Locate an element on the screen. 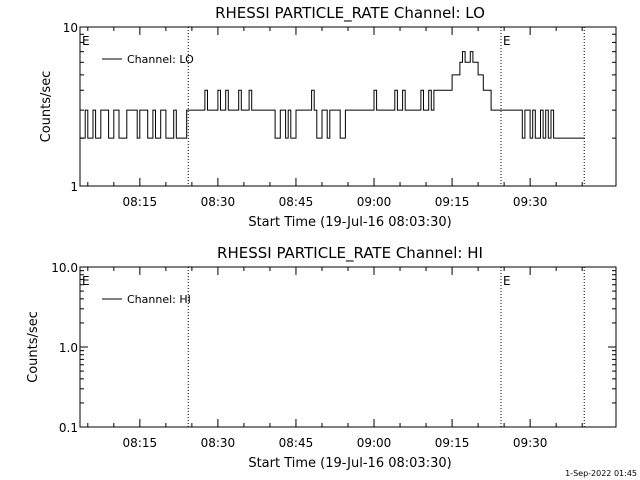 This screenshot has height=480, width=640. chart-title: RHESSI PARTICLE_RATE Channel: LO is located at coordinates (350, 13).